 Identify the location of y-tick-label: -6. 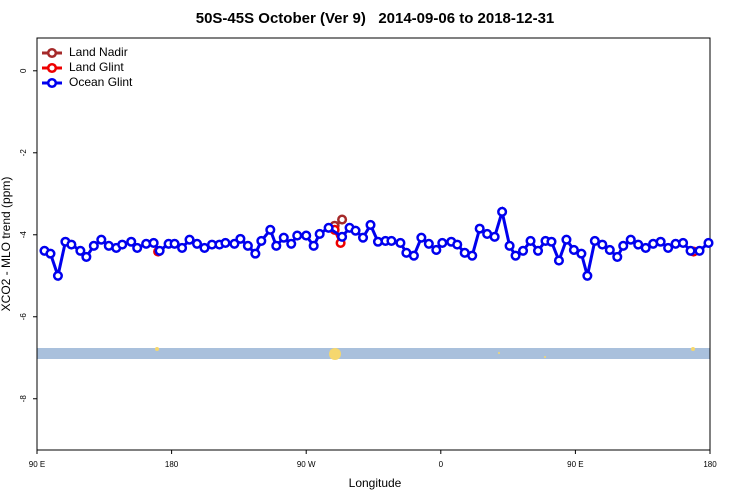
(23, 317).